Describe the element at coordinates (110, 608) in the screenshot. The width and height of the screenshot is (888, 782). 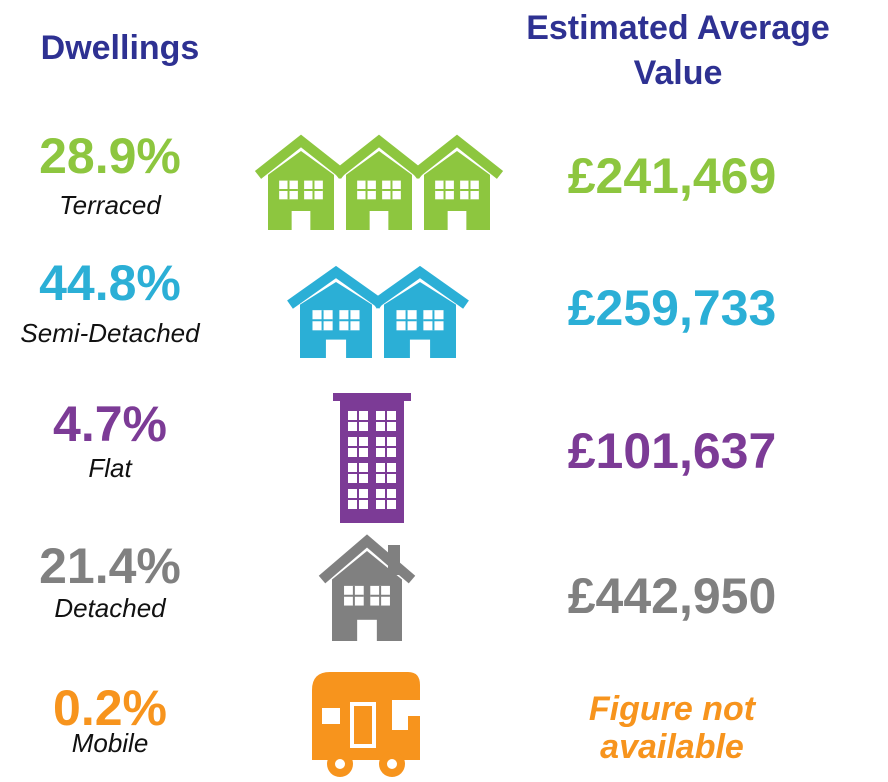
I see `dwelling-type: Detached` at that location.